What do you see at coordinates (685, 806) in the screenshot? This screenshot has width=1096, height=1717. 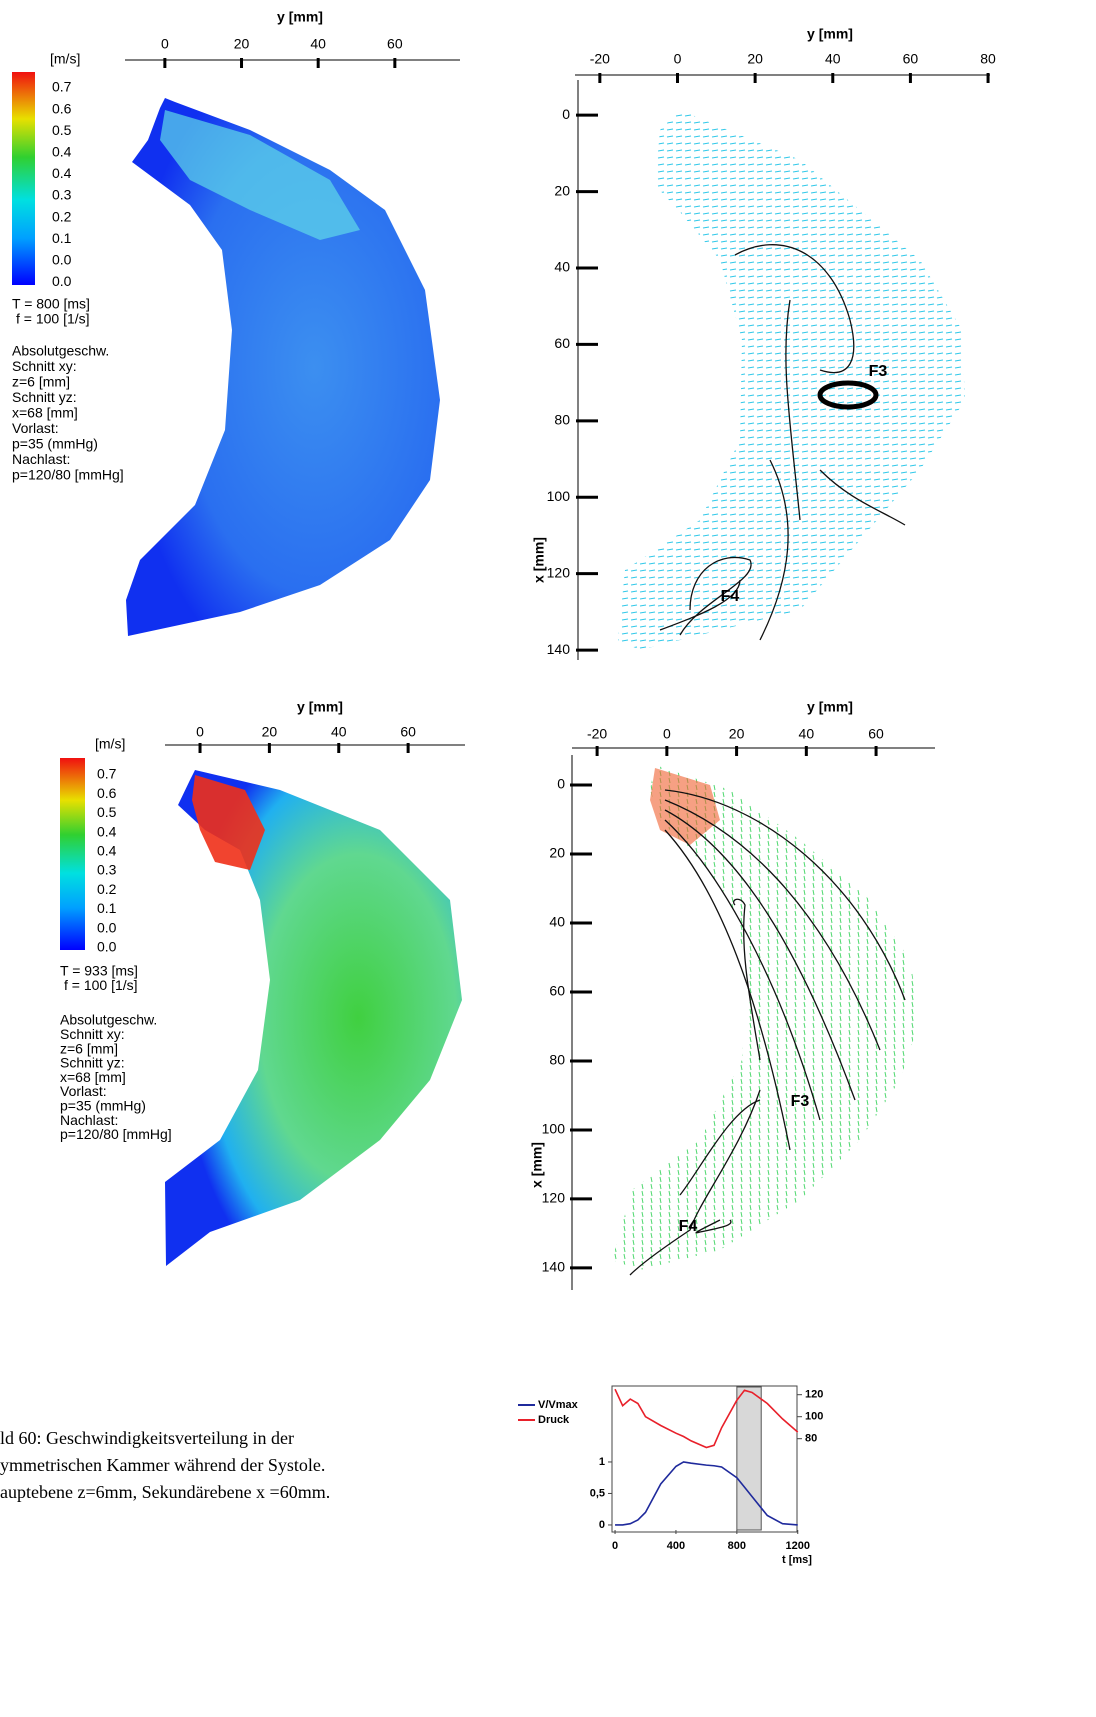 I see `vector-field-high` at bounding box center [685, 806].